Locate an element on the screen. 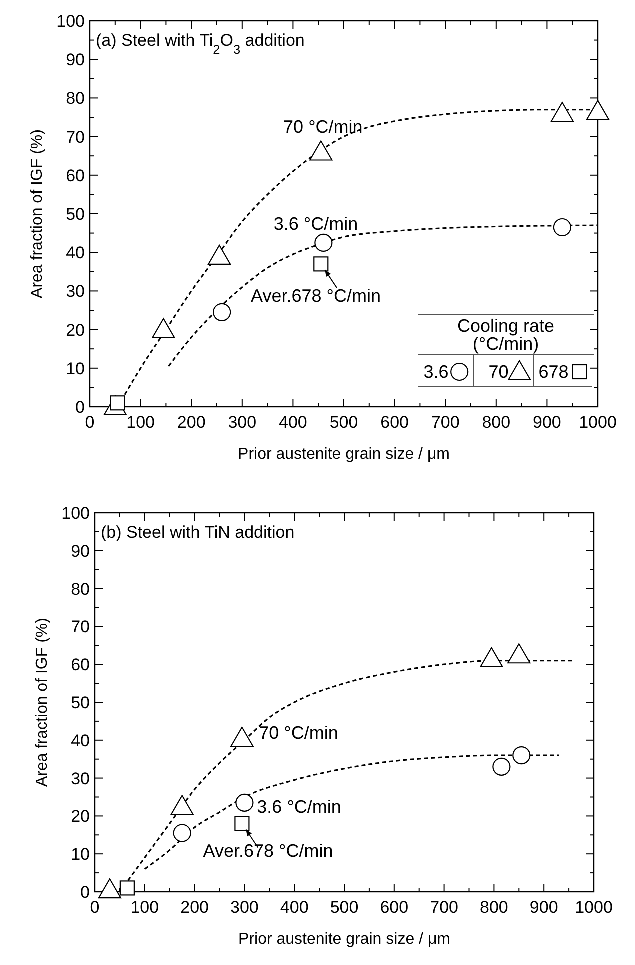 The width and height of the screenshot is (635, 965). legend-label: 678 is located at coordinates (553, 372).